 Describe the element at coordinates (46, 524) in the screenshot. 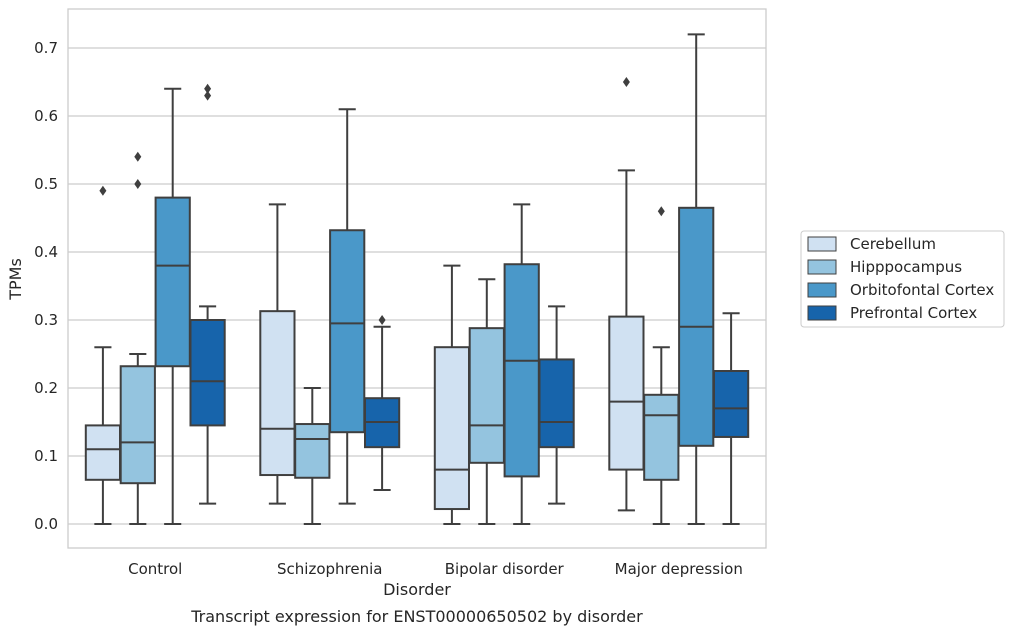

I see `y-tick-label: 0.0` at that location.